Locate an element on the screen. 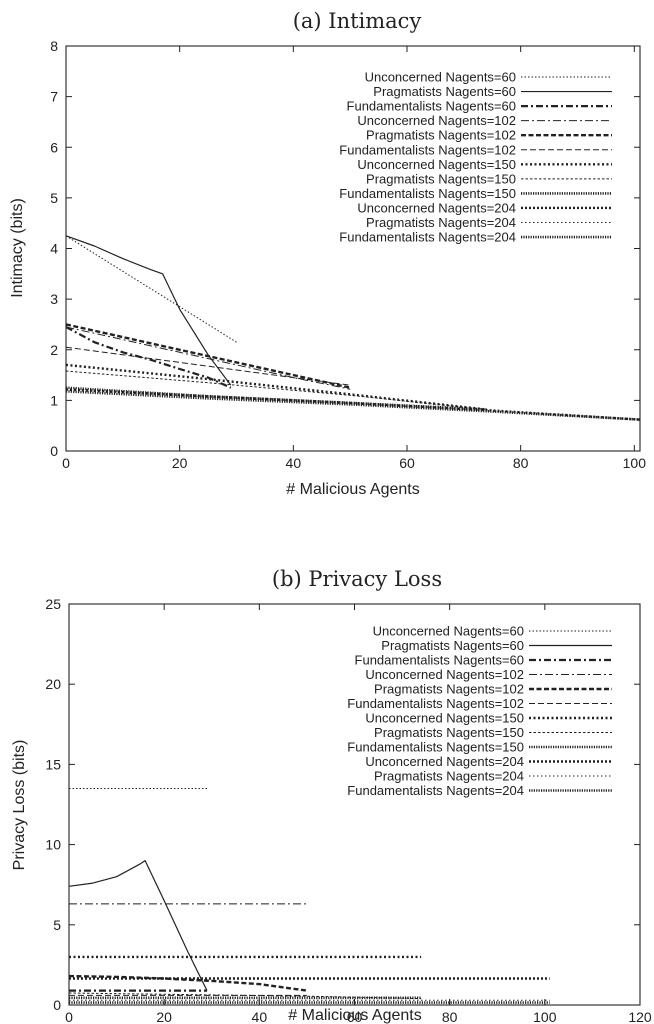  chart-title: (b) Privacy Loss is located at coordinates (357, 579).